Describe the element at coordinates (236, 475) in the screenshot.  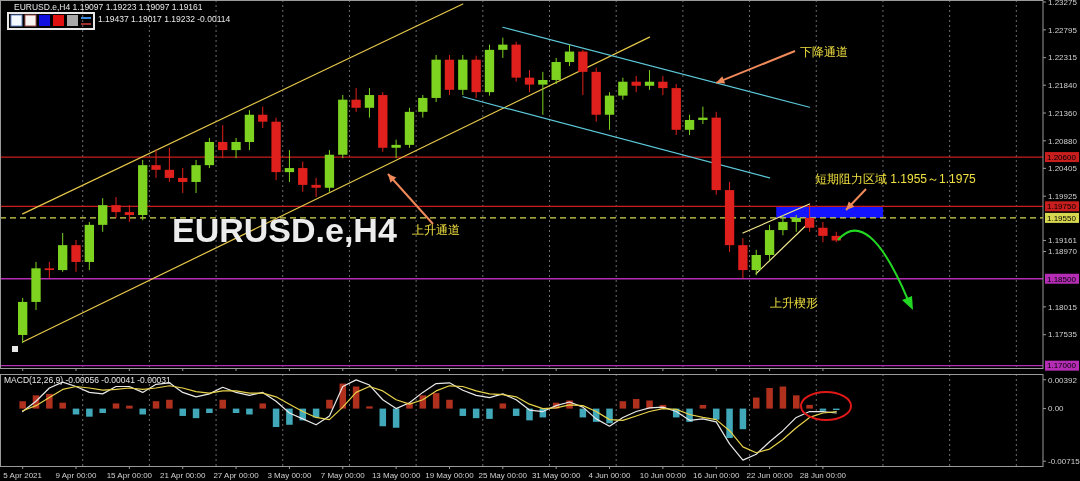
I see `x-tick-label: 27 Apr 00:00` at that location.